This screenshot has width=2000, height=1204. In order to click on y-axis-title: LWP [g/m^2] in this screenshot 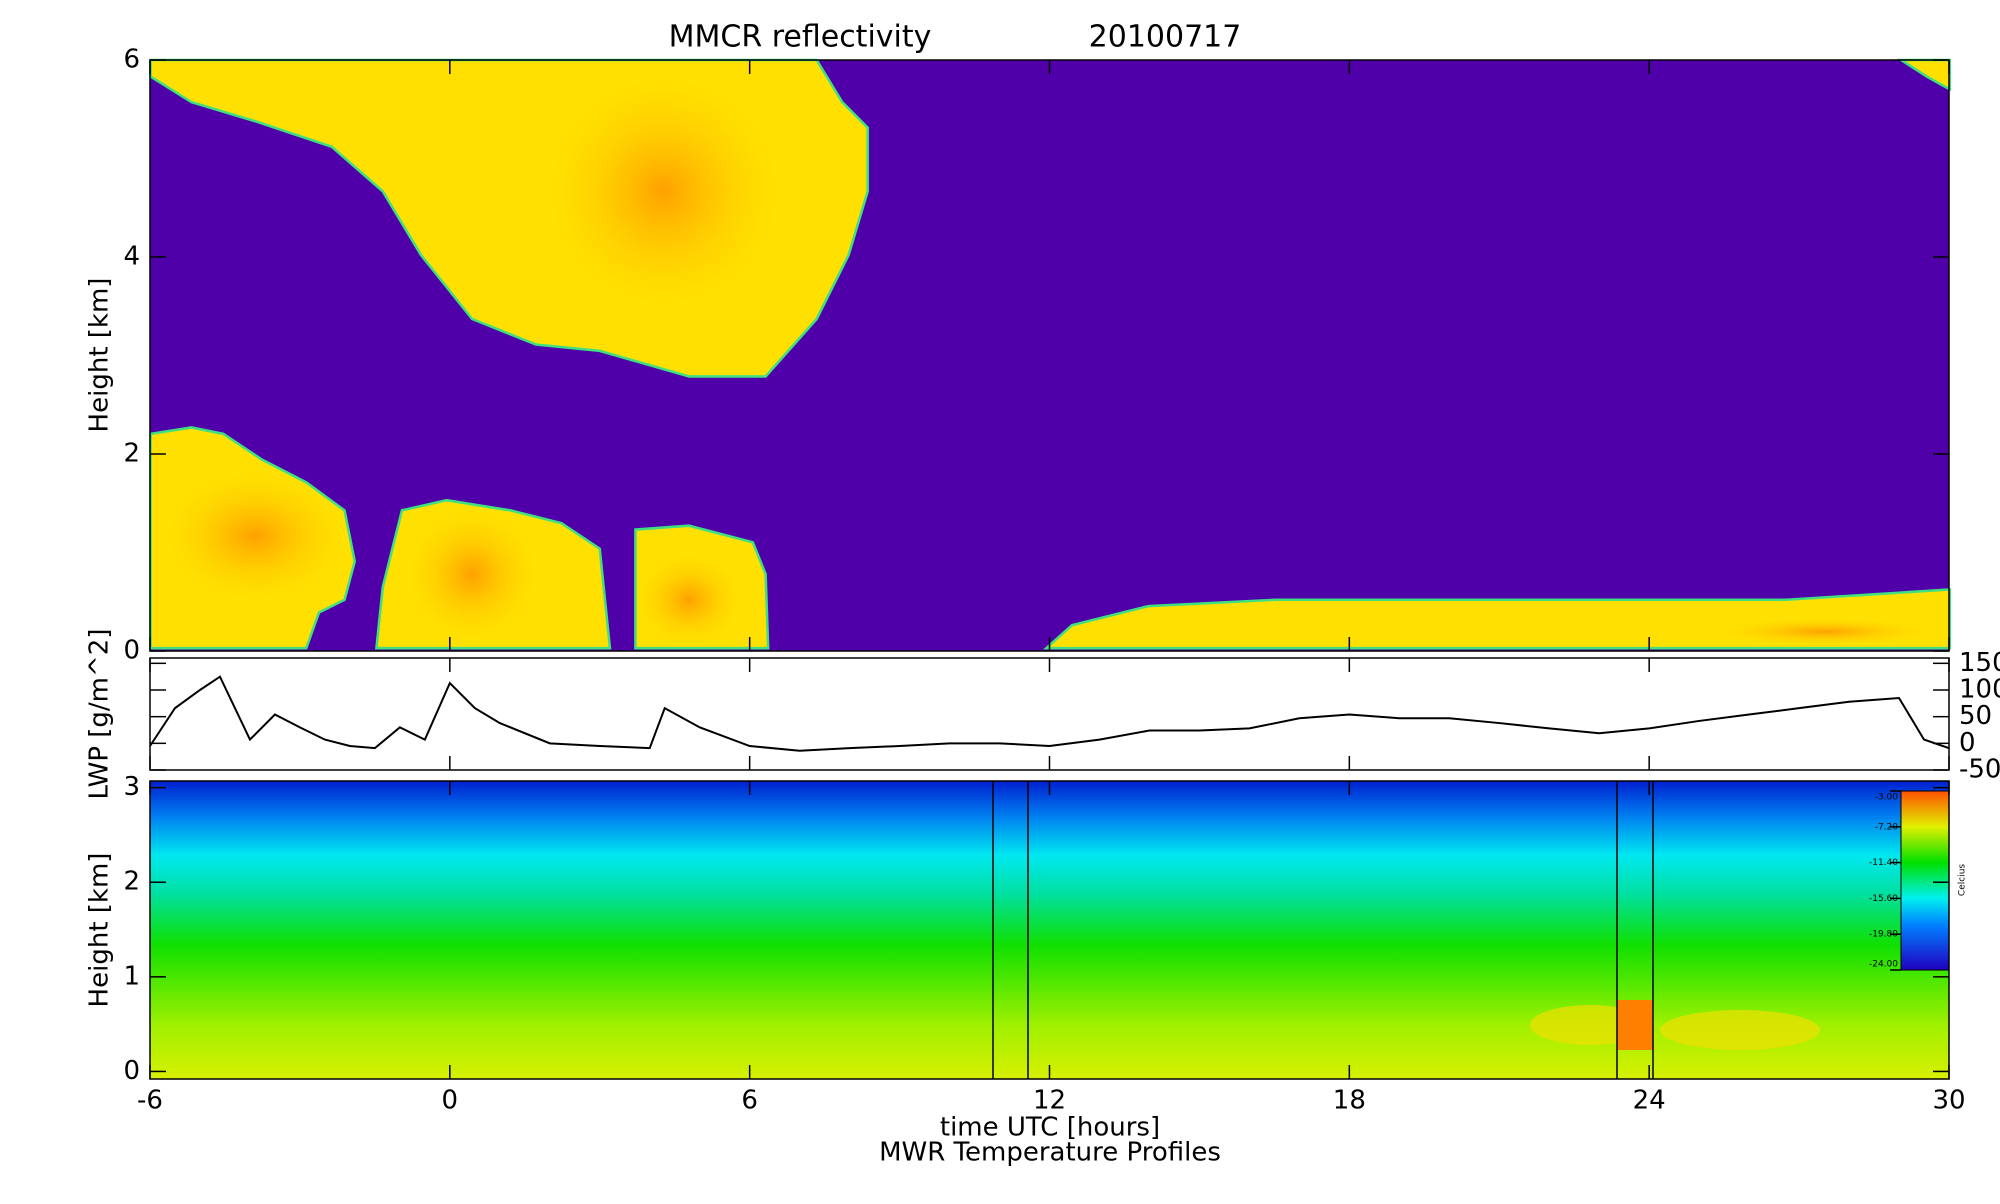, I will do `click(100, 714)`.